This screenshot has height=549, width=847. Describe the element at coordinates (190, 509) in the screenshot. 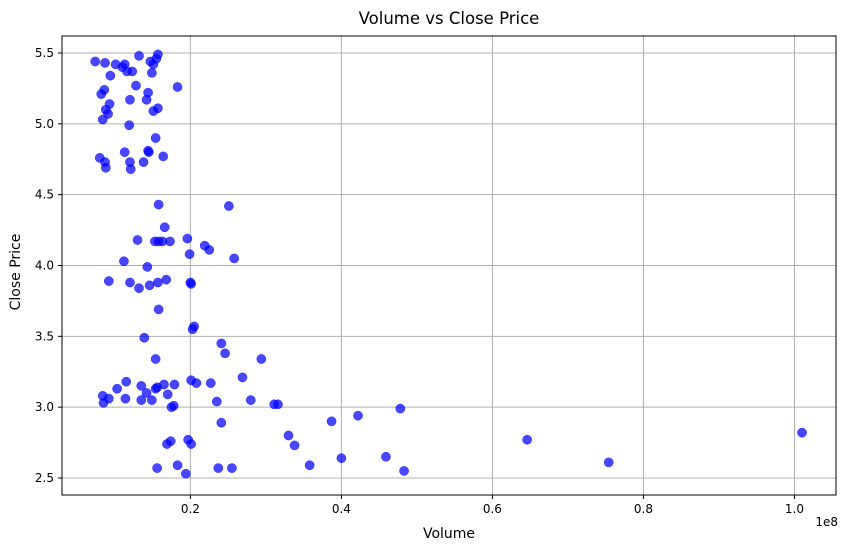

I see `x-tick-label: 0.2` at that location.